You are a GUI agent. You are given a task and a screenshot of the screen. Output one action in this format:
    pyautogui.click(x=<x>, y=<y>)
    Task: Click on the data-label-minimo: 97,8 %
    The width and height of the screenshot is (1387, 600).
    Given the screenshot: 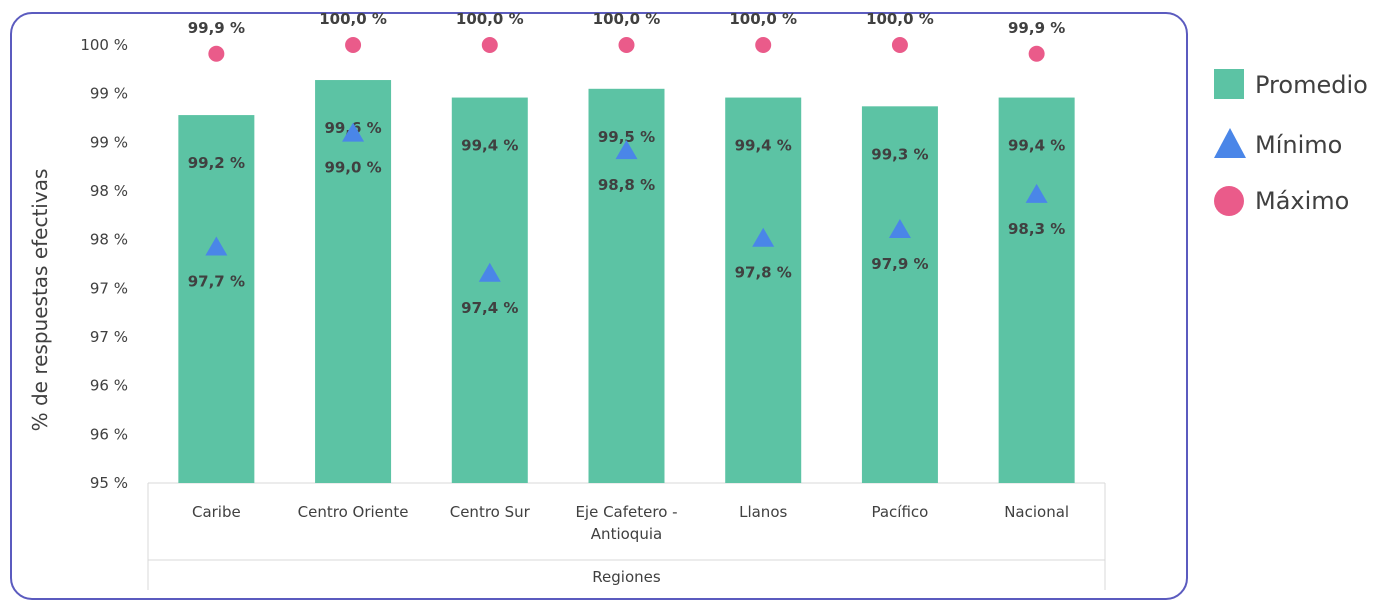 What is the action you would take?
    pyautogui.click(x=763, y=273)
    